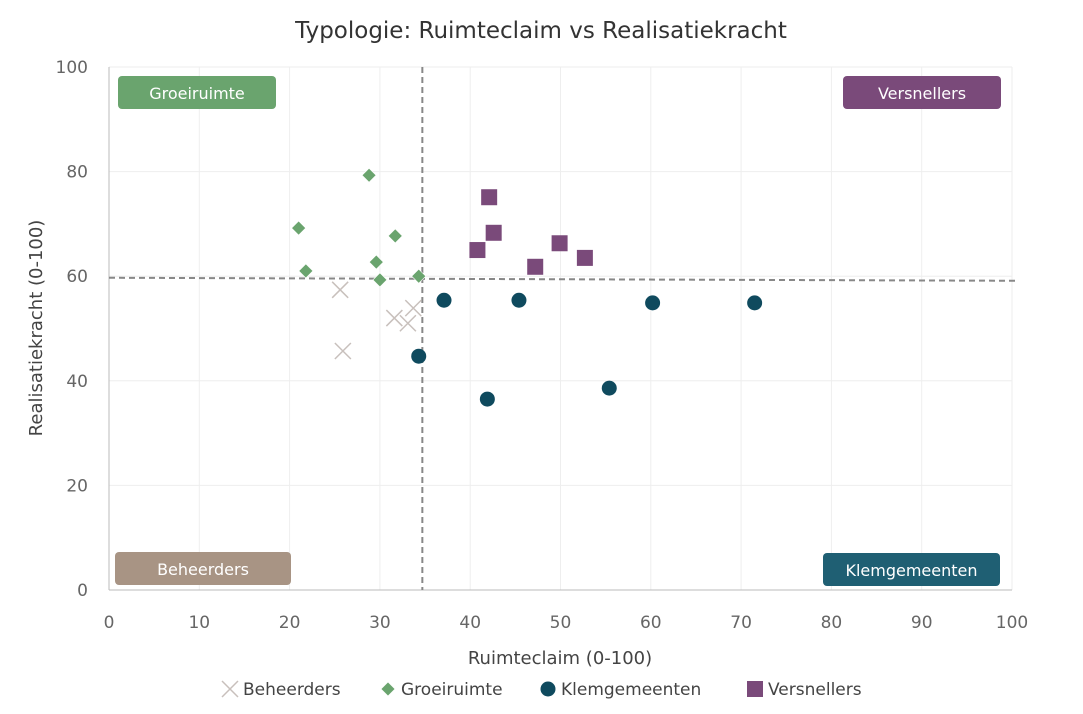 The width and height of the screenshot is (1083, 714). Describe the element at coordinates (109, 623) in the screenshot. I see `x-tick-label: 0` at that location.